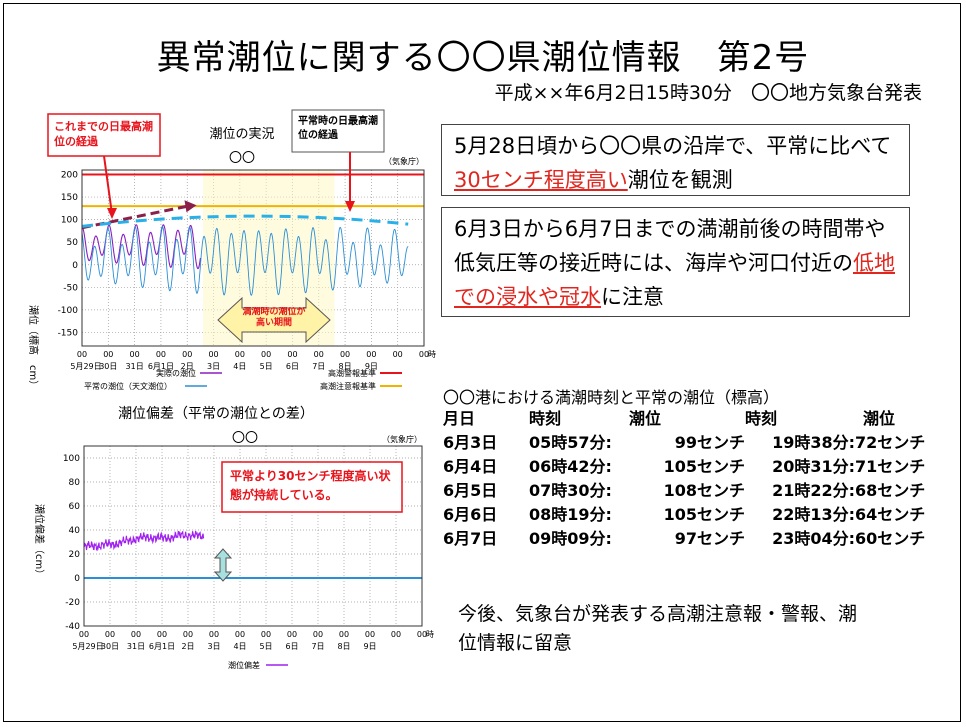  Describe the element at coordinates (75, 531) in the screenshot. I see `y-tick-label: 40` at that location.